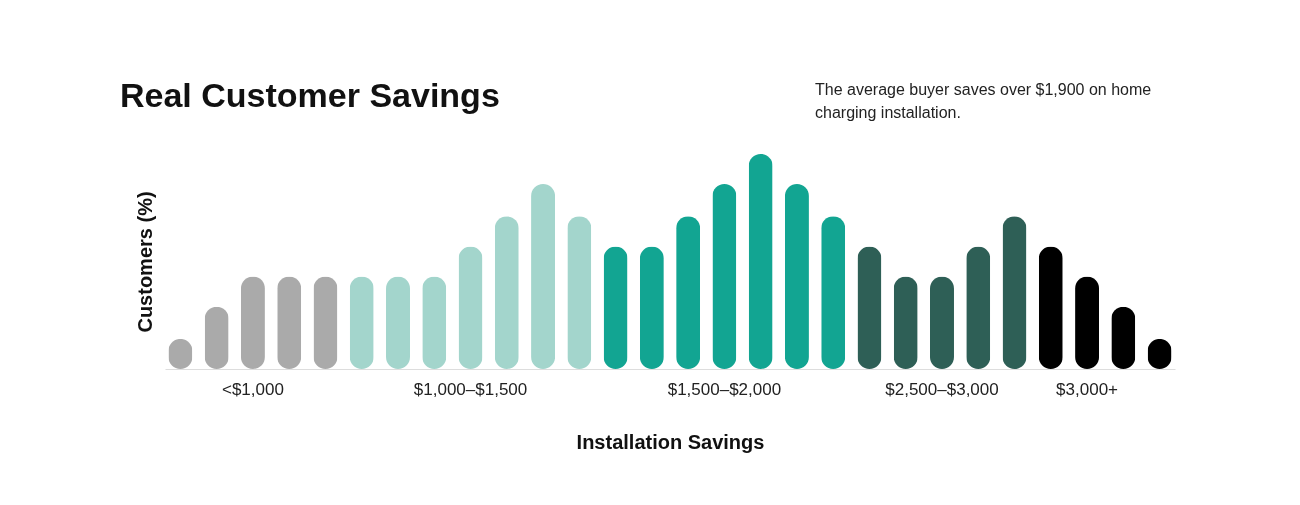  I want to click on x-tick-label: $3,000+, so click(1087, 389).